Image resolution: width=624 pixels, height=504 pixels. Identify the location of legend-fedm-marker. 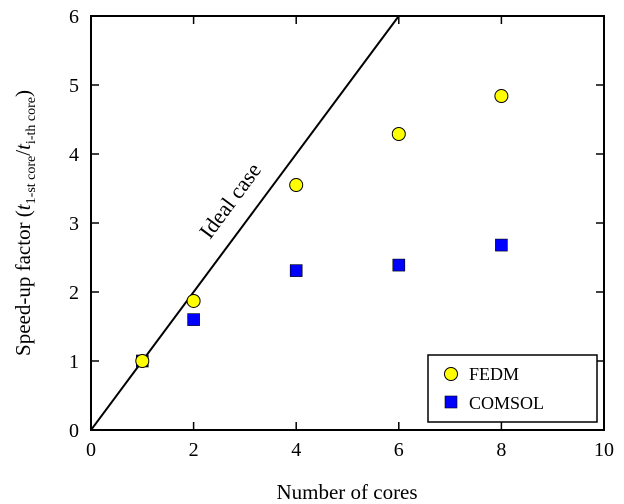
(451, 374).